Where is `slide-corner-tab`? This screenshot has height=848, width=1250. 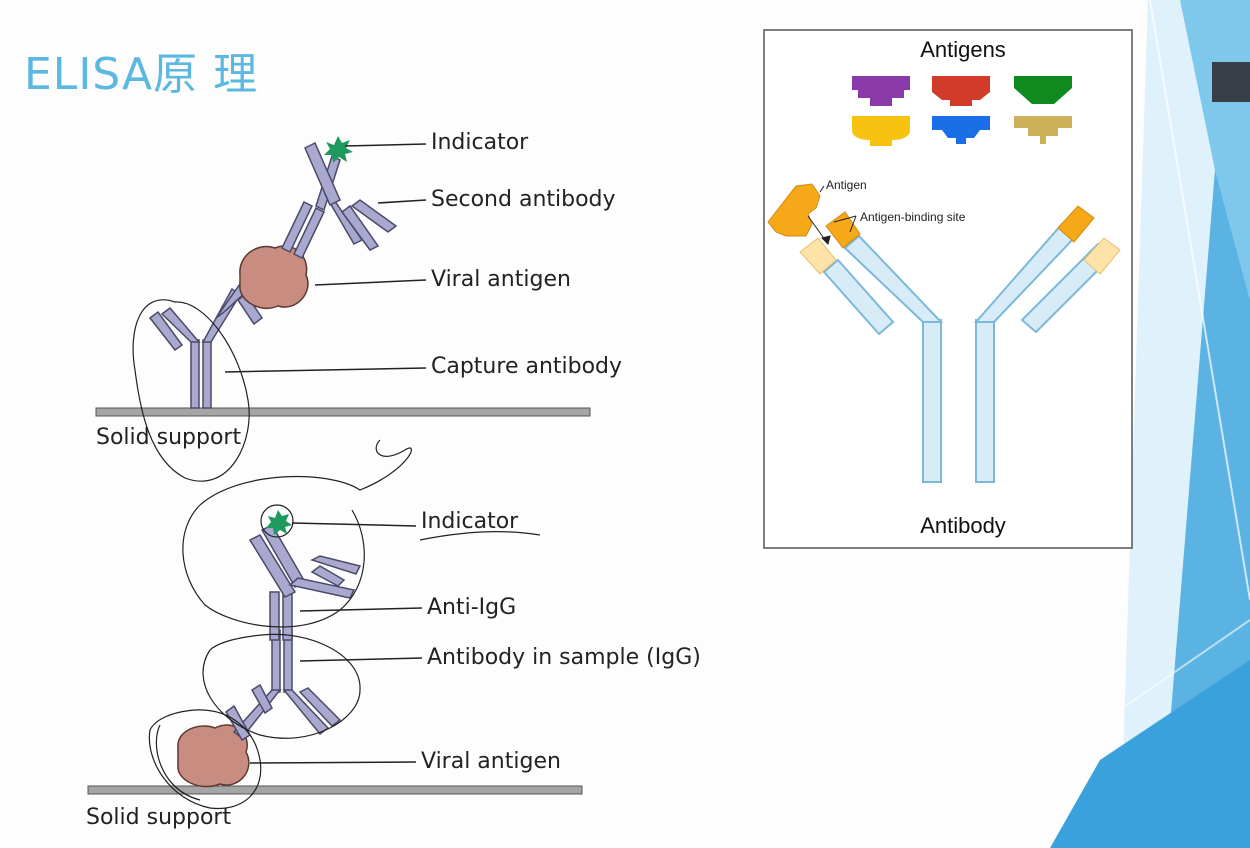
slide-corner-tab is located at coordinates (1231, 82).